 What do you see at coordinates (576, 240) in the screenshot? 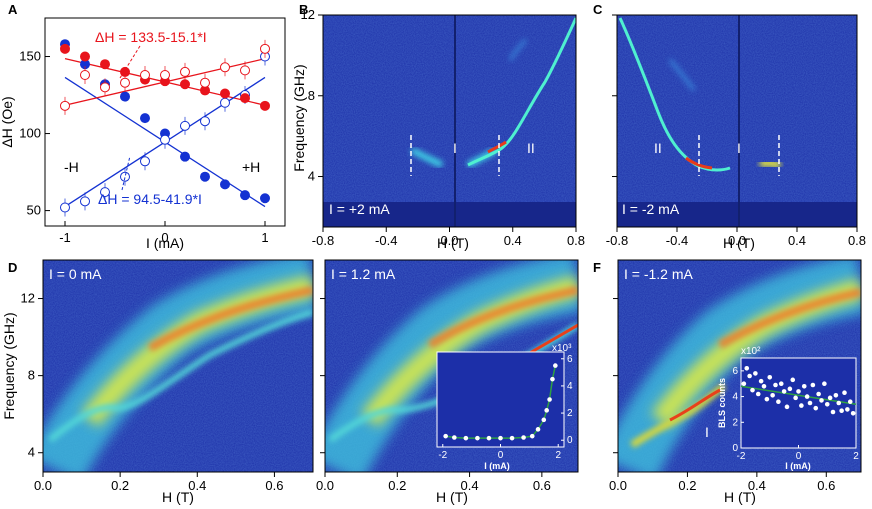
I see `panel-b-x-tick-label: 0.8` at bounding box center [576, 240].